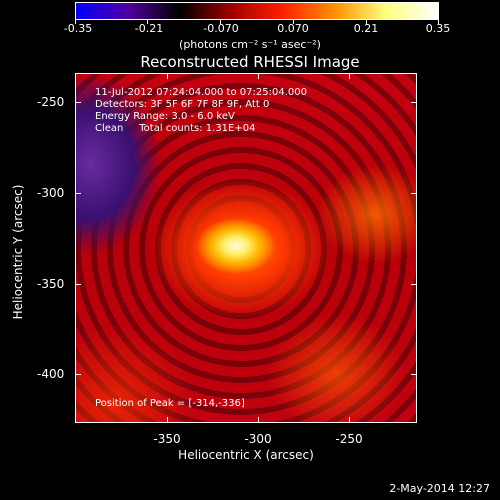  I want to click on colorbar-tick-label: -0.21, so click(149, 28).